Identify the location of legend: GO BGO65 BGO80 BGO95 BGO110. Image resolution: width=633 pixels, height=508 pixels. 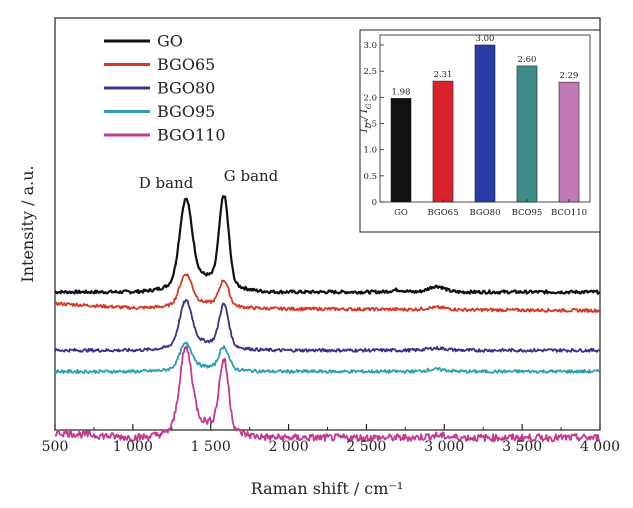
(165, 88).